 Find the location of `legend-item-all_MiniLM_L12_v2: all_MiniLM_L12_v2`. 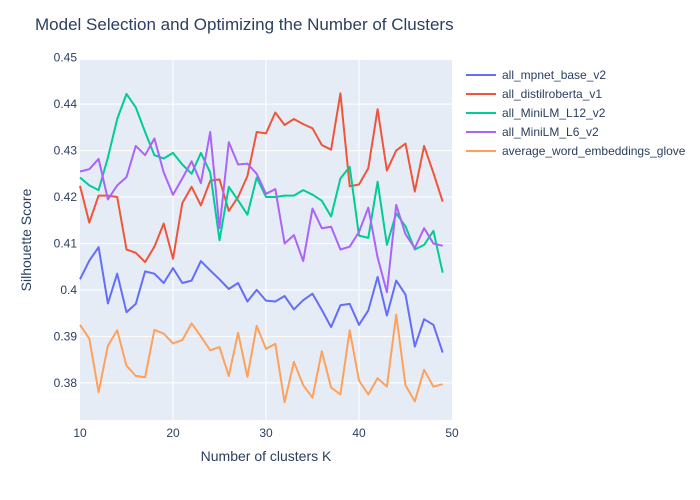

legend-item-all_MiniLM_L12_v2: all_MiniLM_L12_v2 is located at coordinates (536, 113).